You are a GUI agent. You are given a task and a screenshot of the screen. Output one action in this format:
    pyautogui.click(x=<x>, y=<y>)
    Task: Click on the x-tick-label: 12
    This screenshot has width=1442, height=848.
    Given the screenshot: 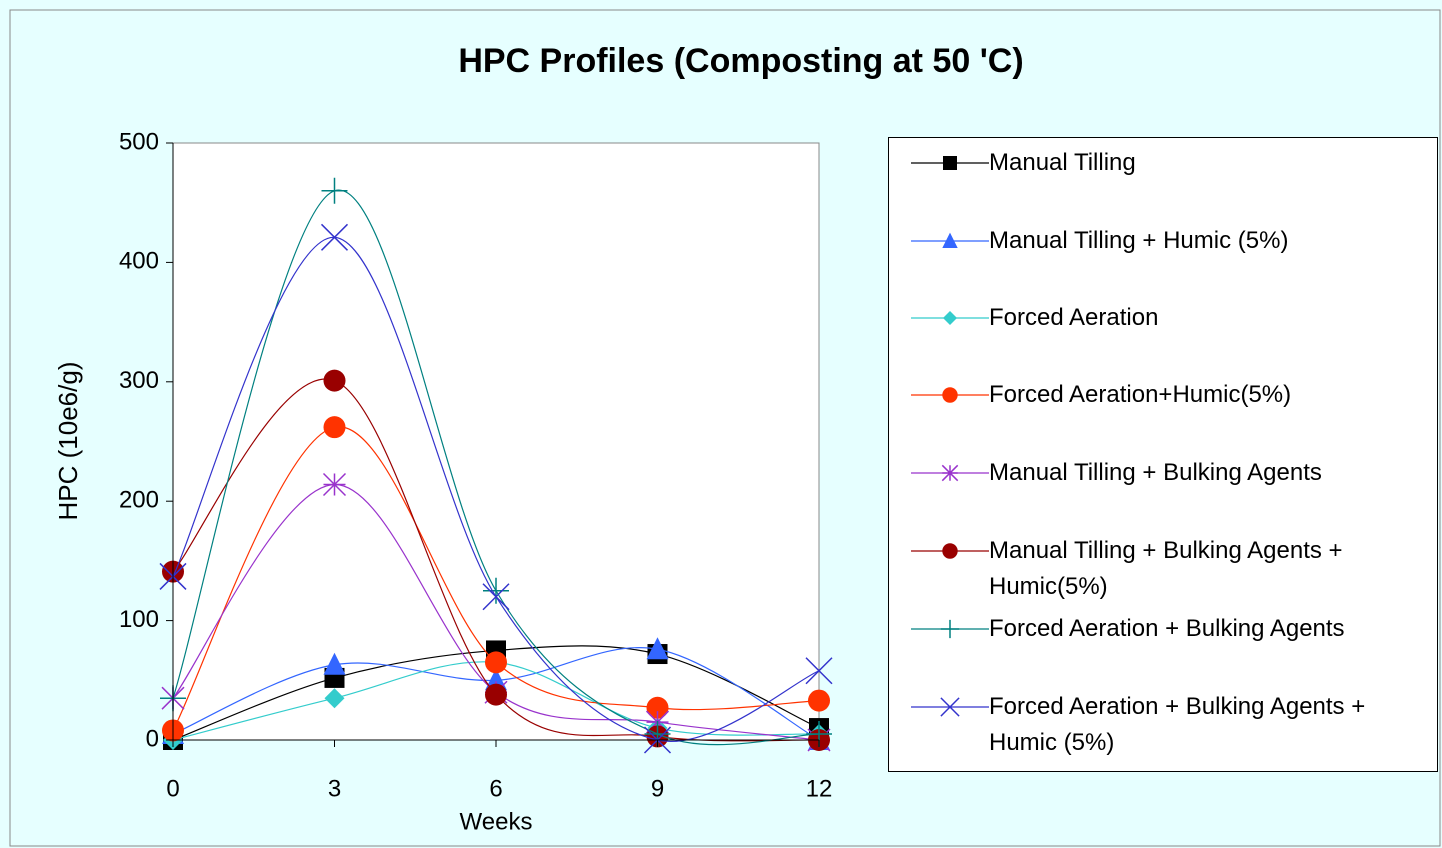 What is the action you would take?
    pyautogui.click(x=819, y=788)
    